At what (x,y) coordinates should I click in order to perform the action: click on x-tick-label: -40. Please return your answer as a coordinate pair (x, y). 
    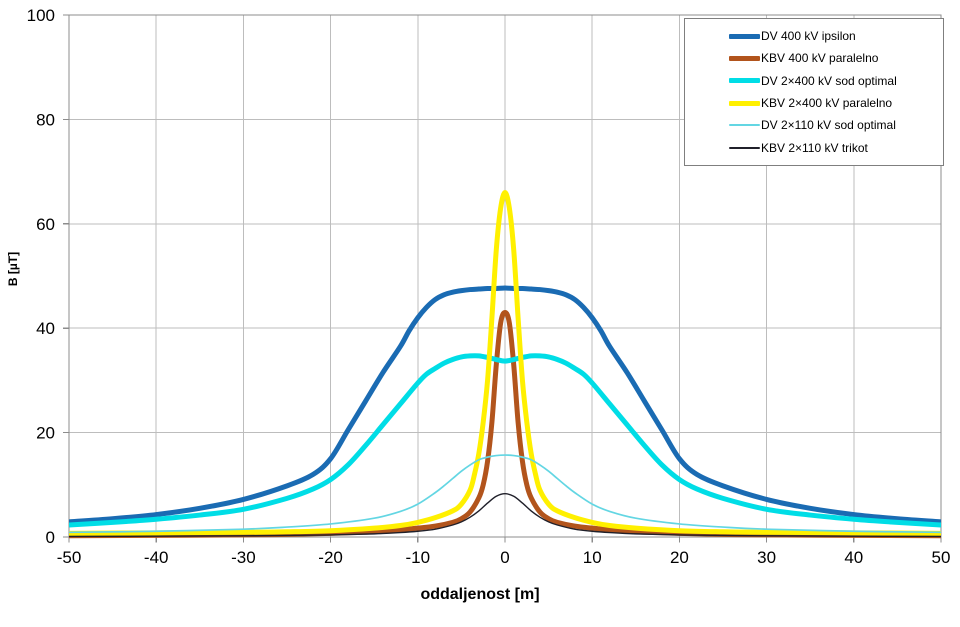
    Looking at the image, I should click on (156, 557).